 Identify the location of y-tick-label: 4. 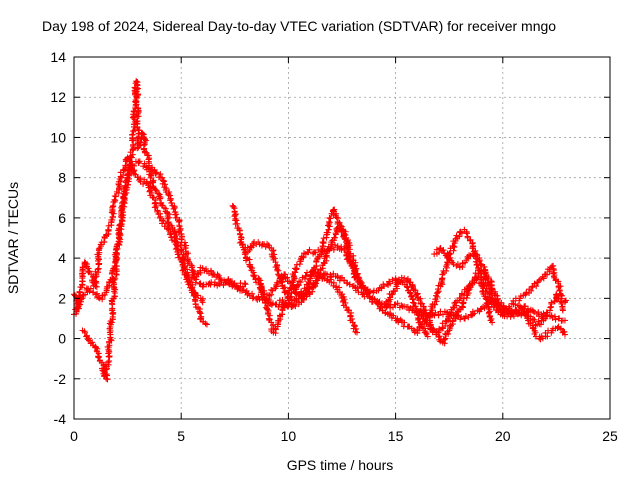
(62, 258).